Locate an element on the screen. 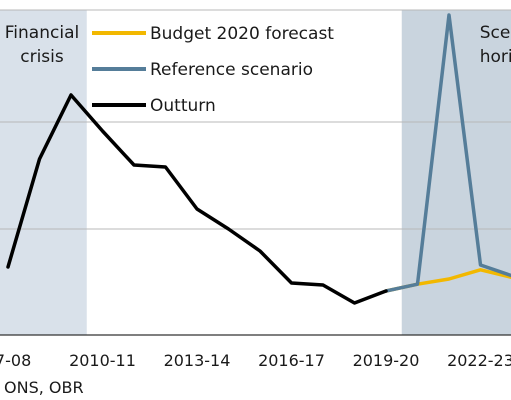 Image resolution: width=511 pixels, height=400 pixels. region-label-1-1: horizon is located at coordinates (495, 57).